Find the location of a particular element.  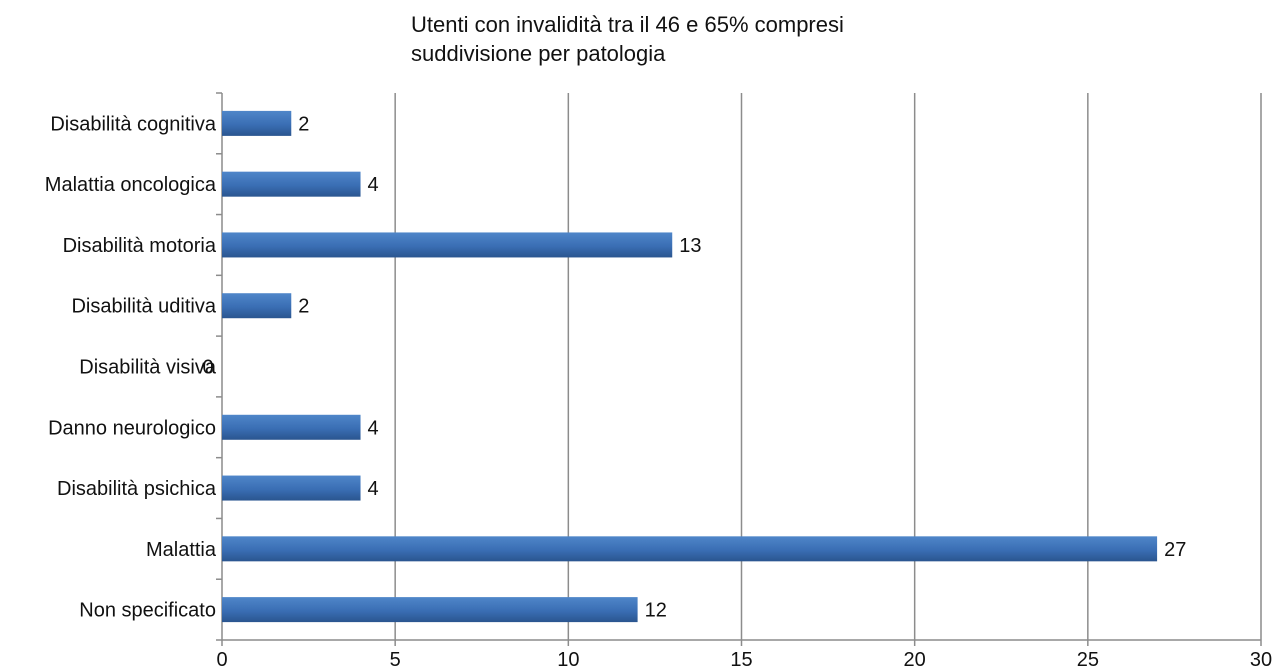

x-tick-label-4: 20 is located at coordinates (915, 659).